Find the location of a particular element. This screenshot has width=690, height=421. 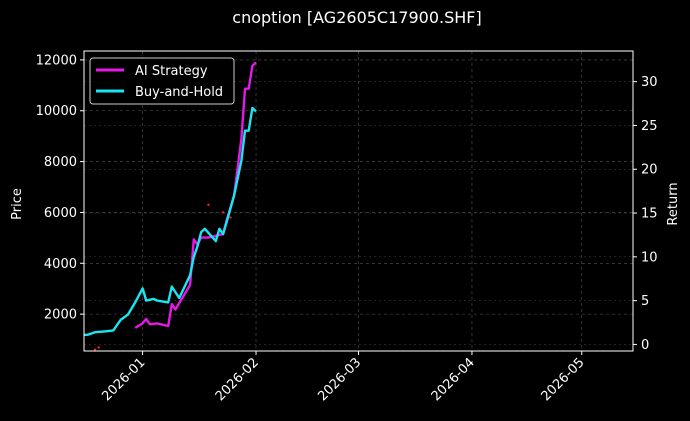

legend-label-buy-and-hold: Buy-and-Hold is located at coordinates (179, 92).